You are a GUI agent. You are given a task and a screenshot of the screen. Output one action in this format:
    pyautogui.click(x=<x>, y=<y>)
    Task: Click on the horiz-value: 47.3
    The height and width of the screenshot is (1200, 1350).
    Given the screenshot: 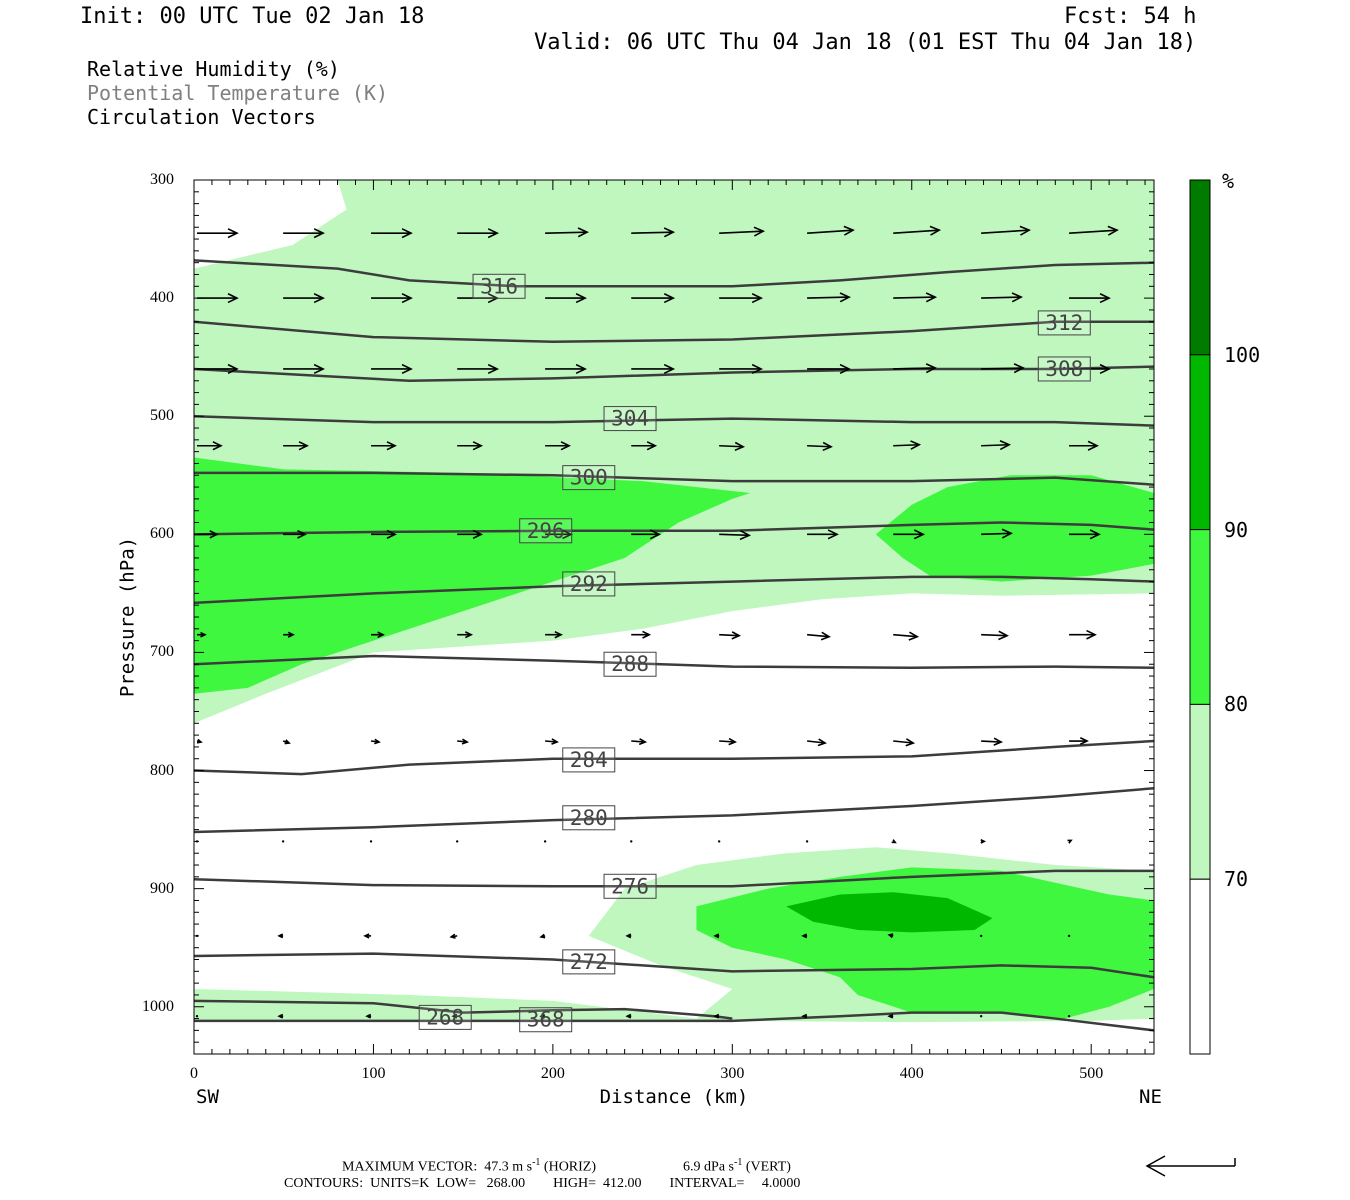 What is the action you would take?
    pyautogui.click(x=496, y=1167)
    